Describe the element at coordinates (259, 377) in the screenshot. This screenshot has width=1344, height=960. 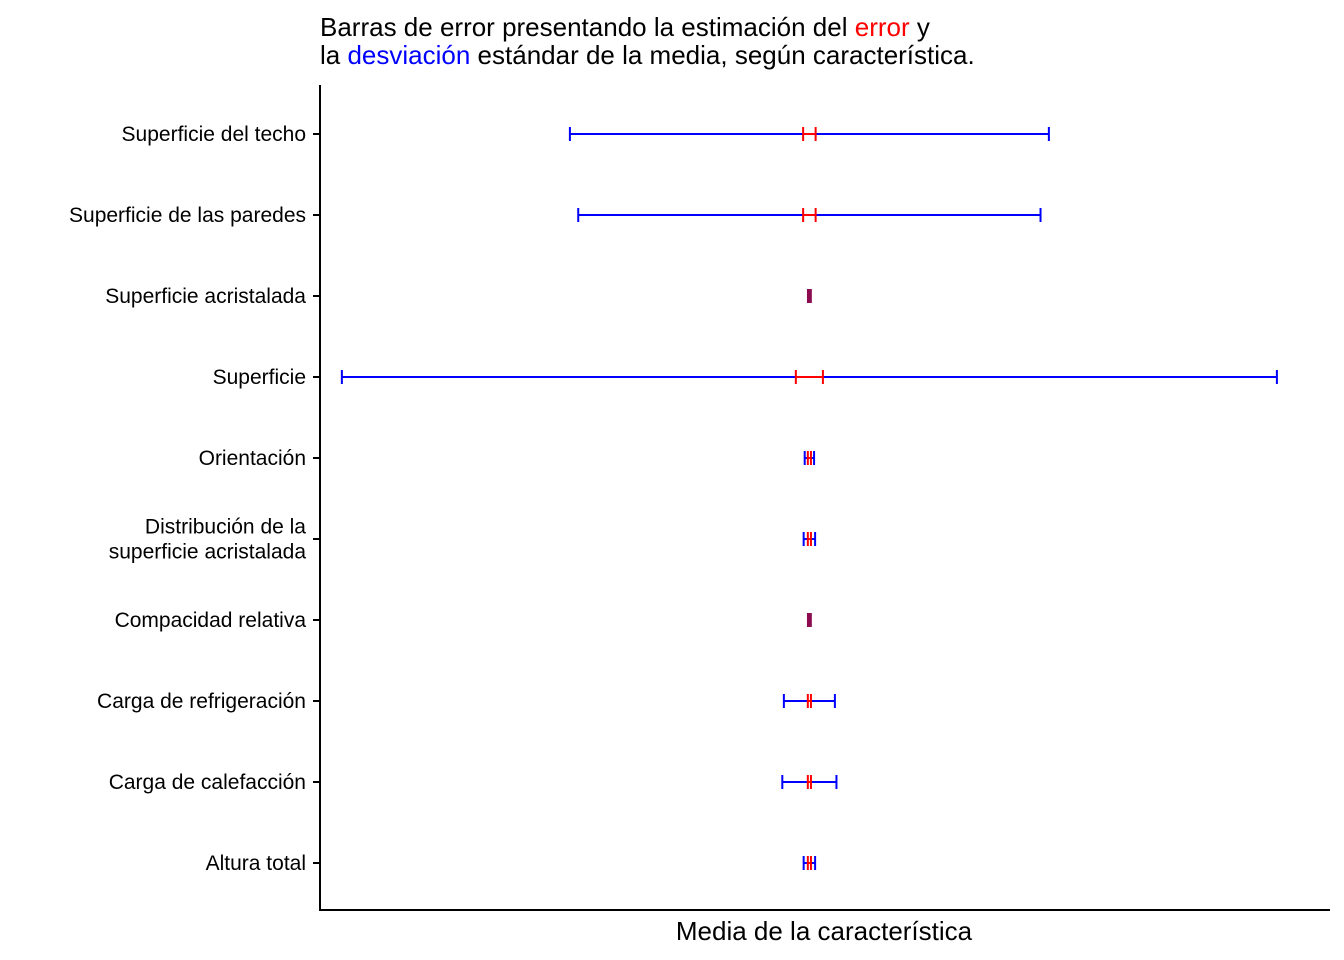
I see `y-tick-label: Superficie` at that location.